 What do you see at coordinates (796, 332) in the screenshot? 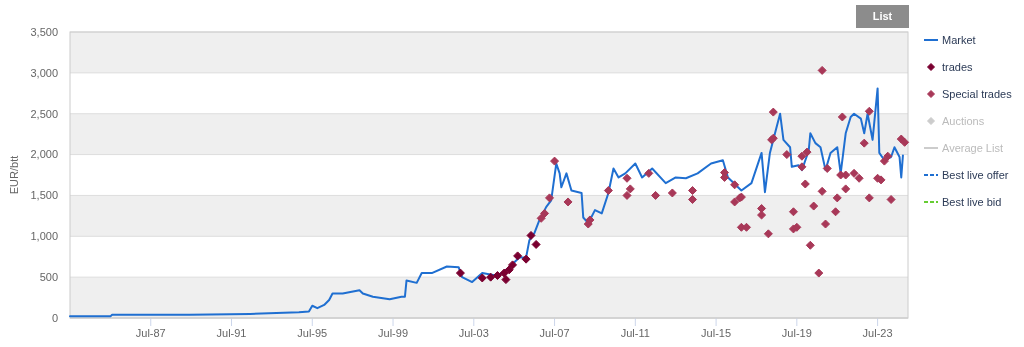
I see `x-tick-label: Jul-19` at bounding box center [796, 332].